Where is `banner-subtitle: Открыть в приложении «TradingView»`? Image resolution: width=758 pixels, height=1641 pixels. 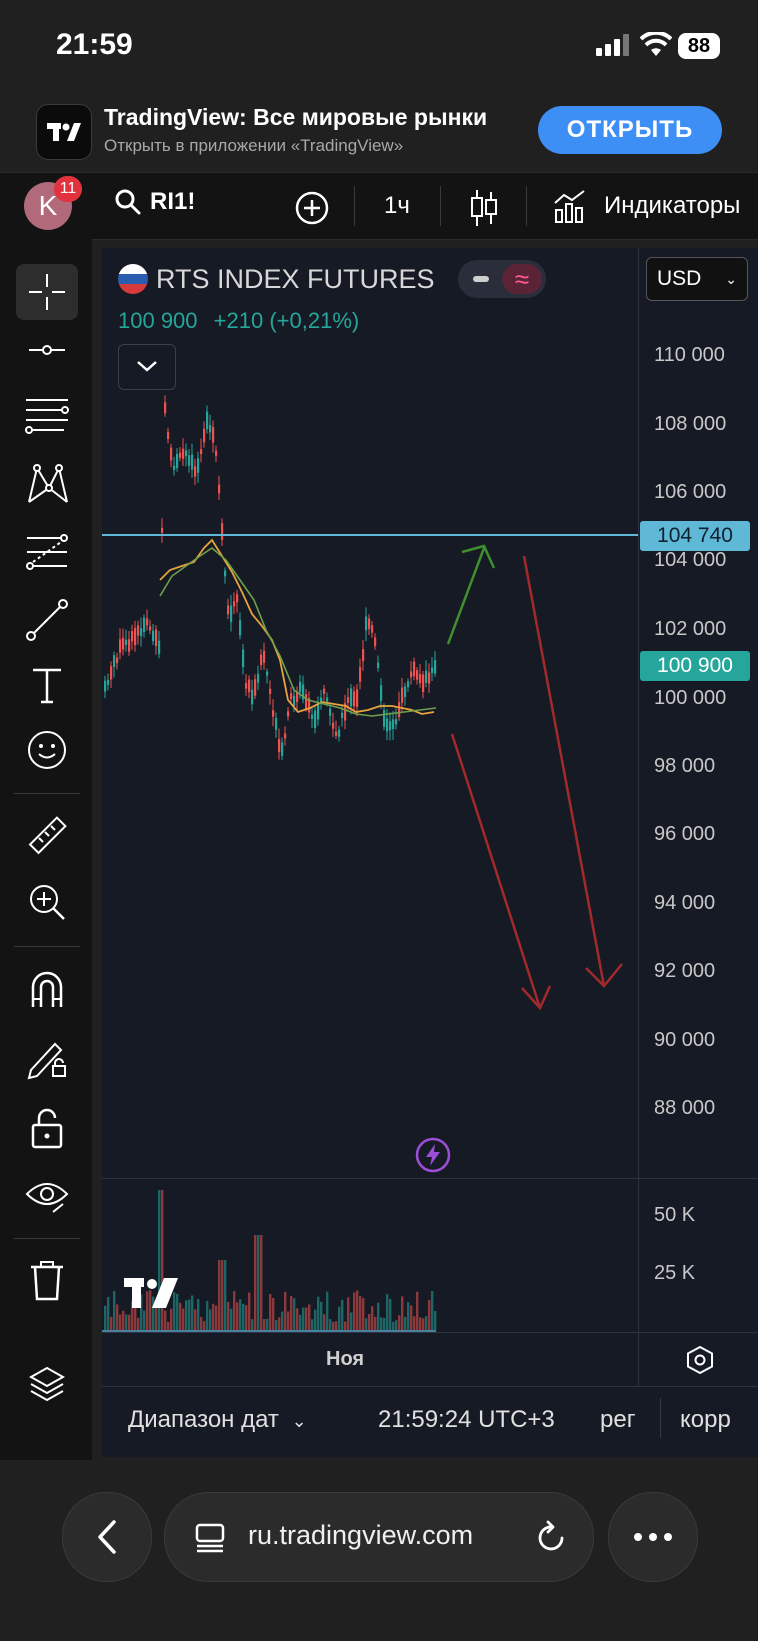
banner-subtitle: Открыть в приложении «TradingView» is located at coordinates (254, 145).